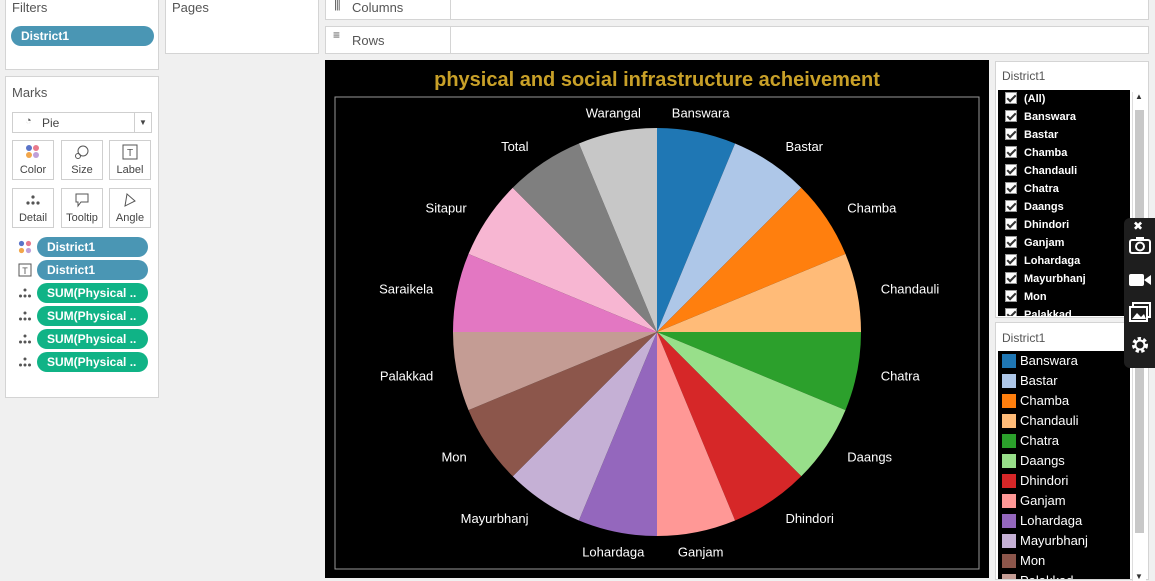 The width and height of the screenshot is (1155, 581). Describe the element at coordinates (1047, 225) in the screenshot. I see `filter-option-label: Dhindori` at that location.